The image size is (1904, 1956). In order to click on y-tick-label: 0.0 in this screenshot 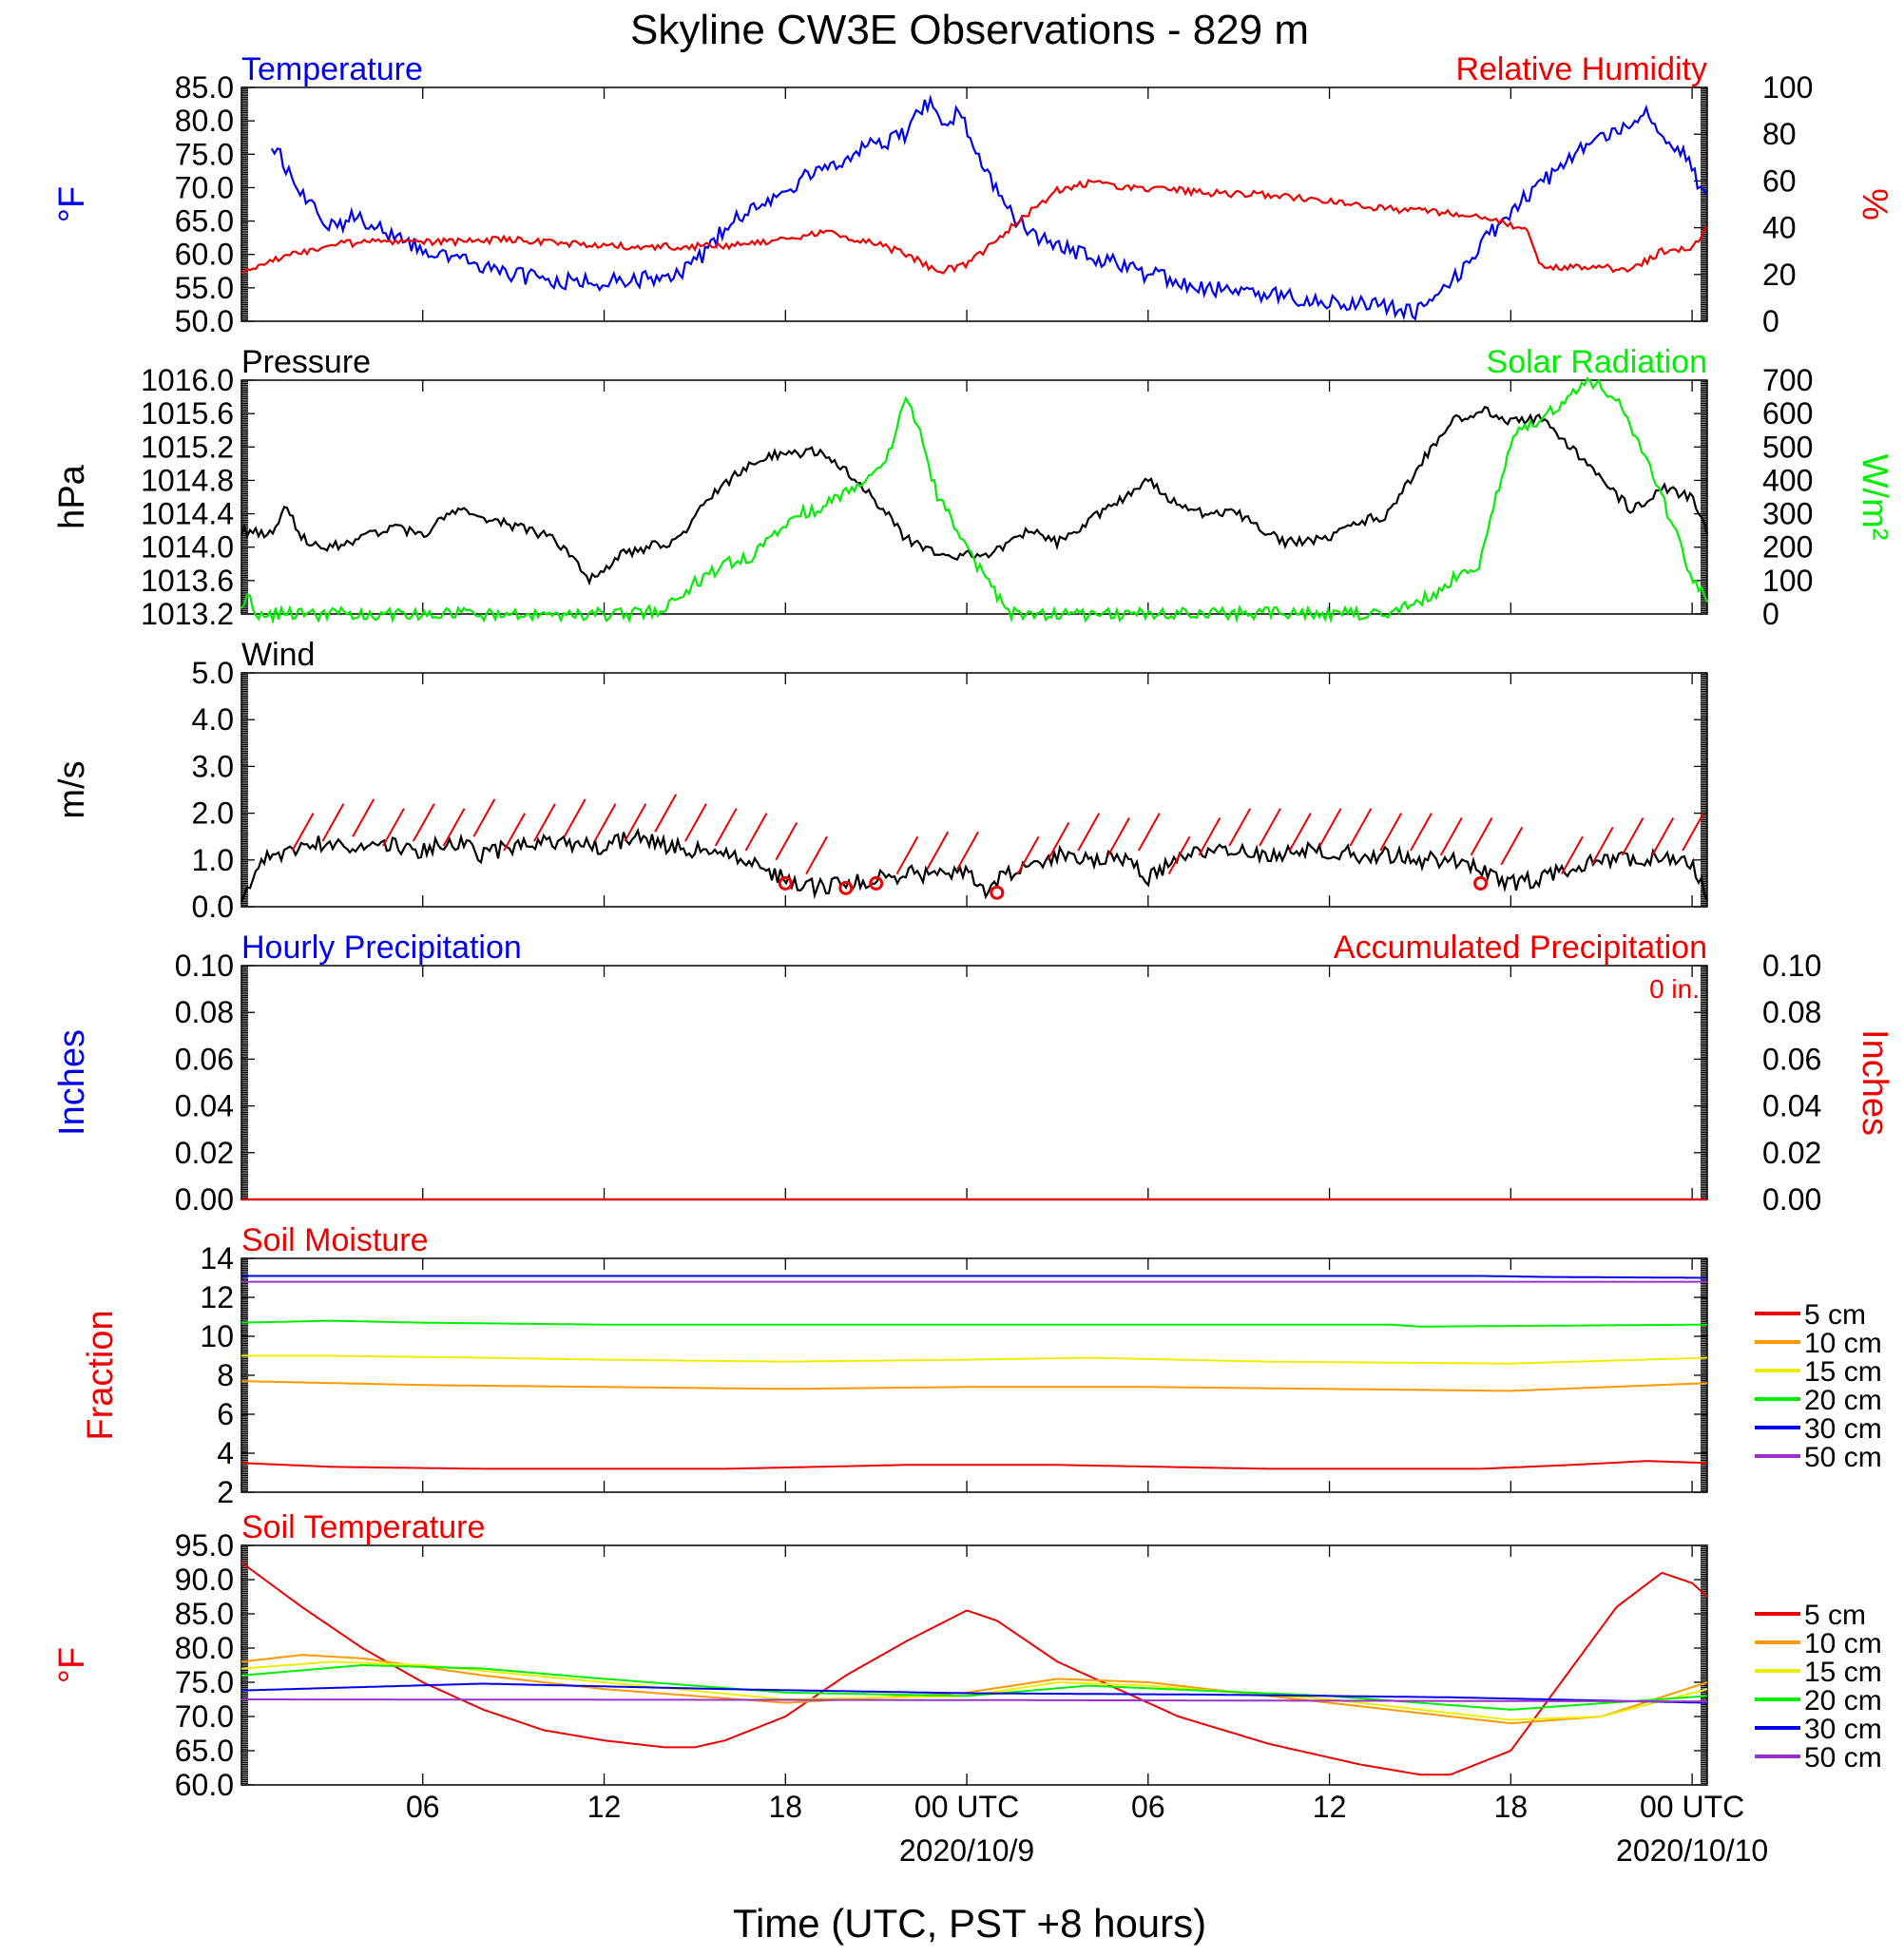, I will do `click(213, 907)`.